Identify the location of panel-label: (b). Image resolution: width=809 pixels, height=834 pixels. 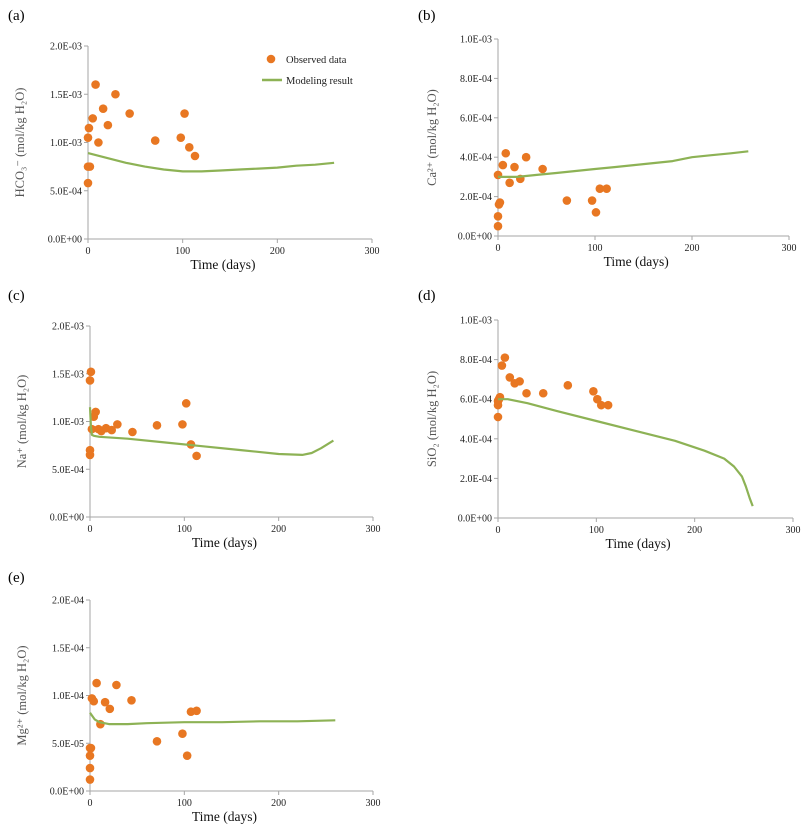
(427, 16).